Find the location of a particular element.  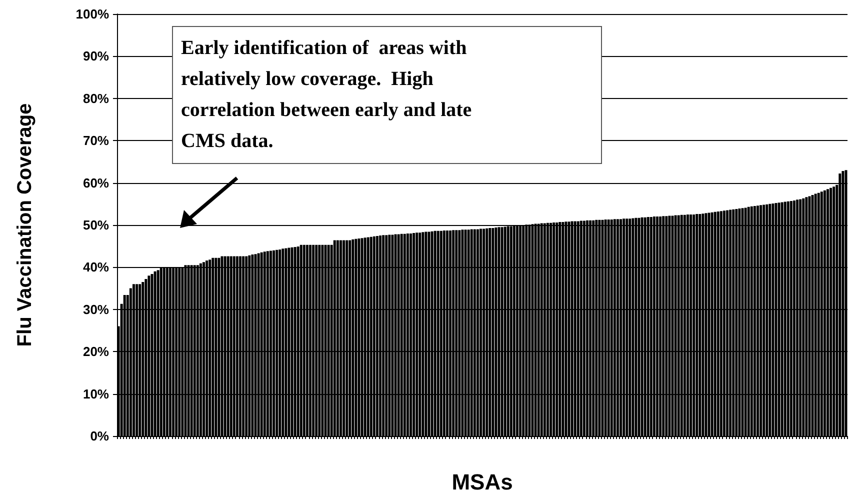

y-tick-label: 50% is located at coordinates (96, 225).